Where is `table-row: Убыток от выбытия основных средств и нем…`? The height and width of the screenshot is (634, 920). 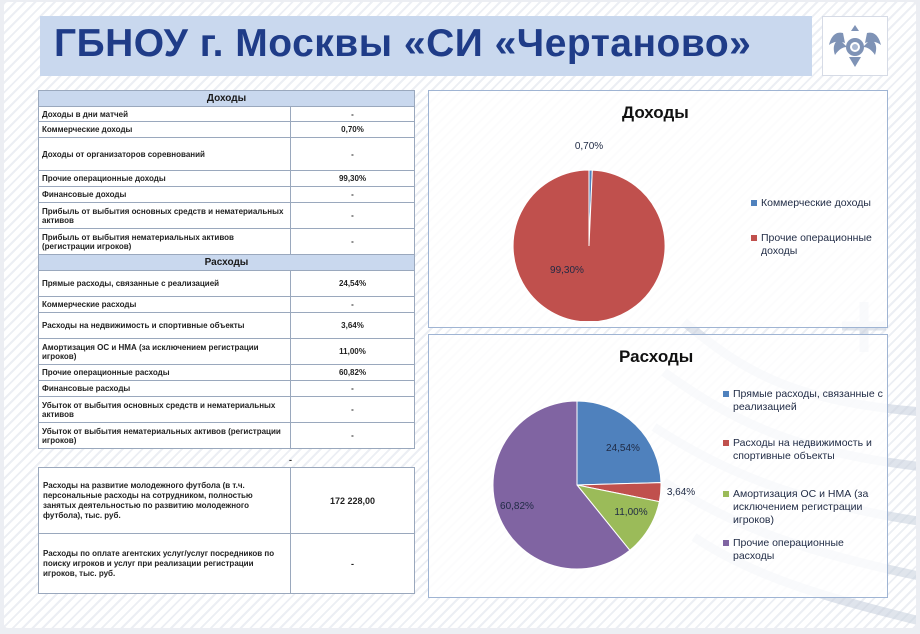 table-row: Убыток от выбытия основных средств и нем… is located at coordinates (227, 409).